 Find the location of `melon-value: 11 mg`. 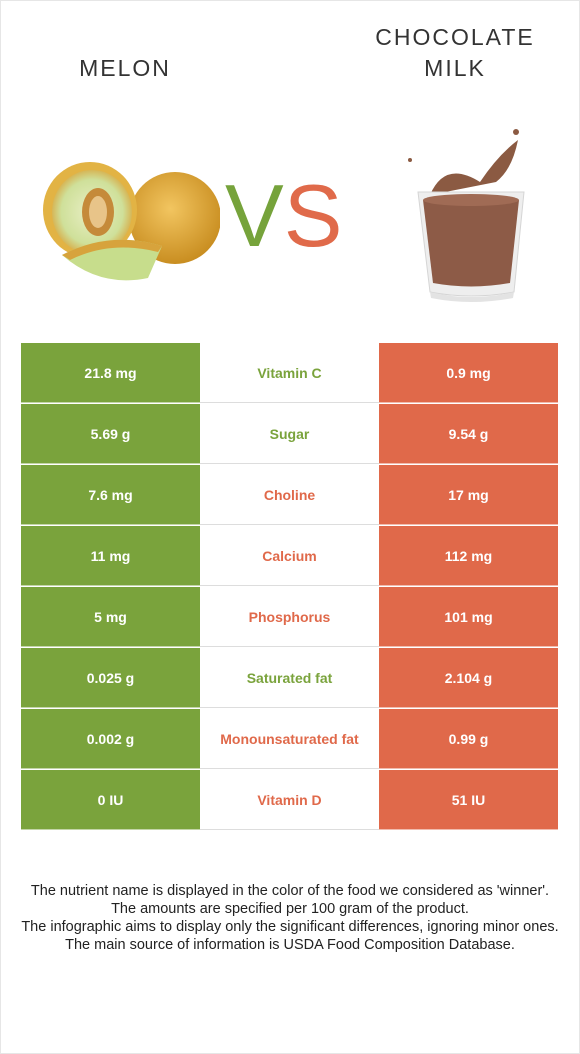

melon-value: 11 mg is located at coordinates (110, 556).